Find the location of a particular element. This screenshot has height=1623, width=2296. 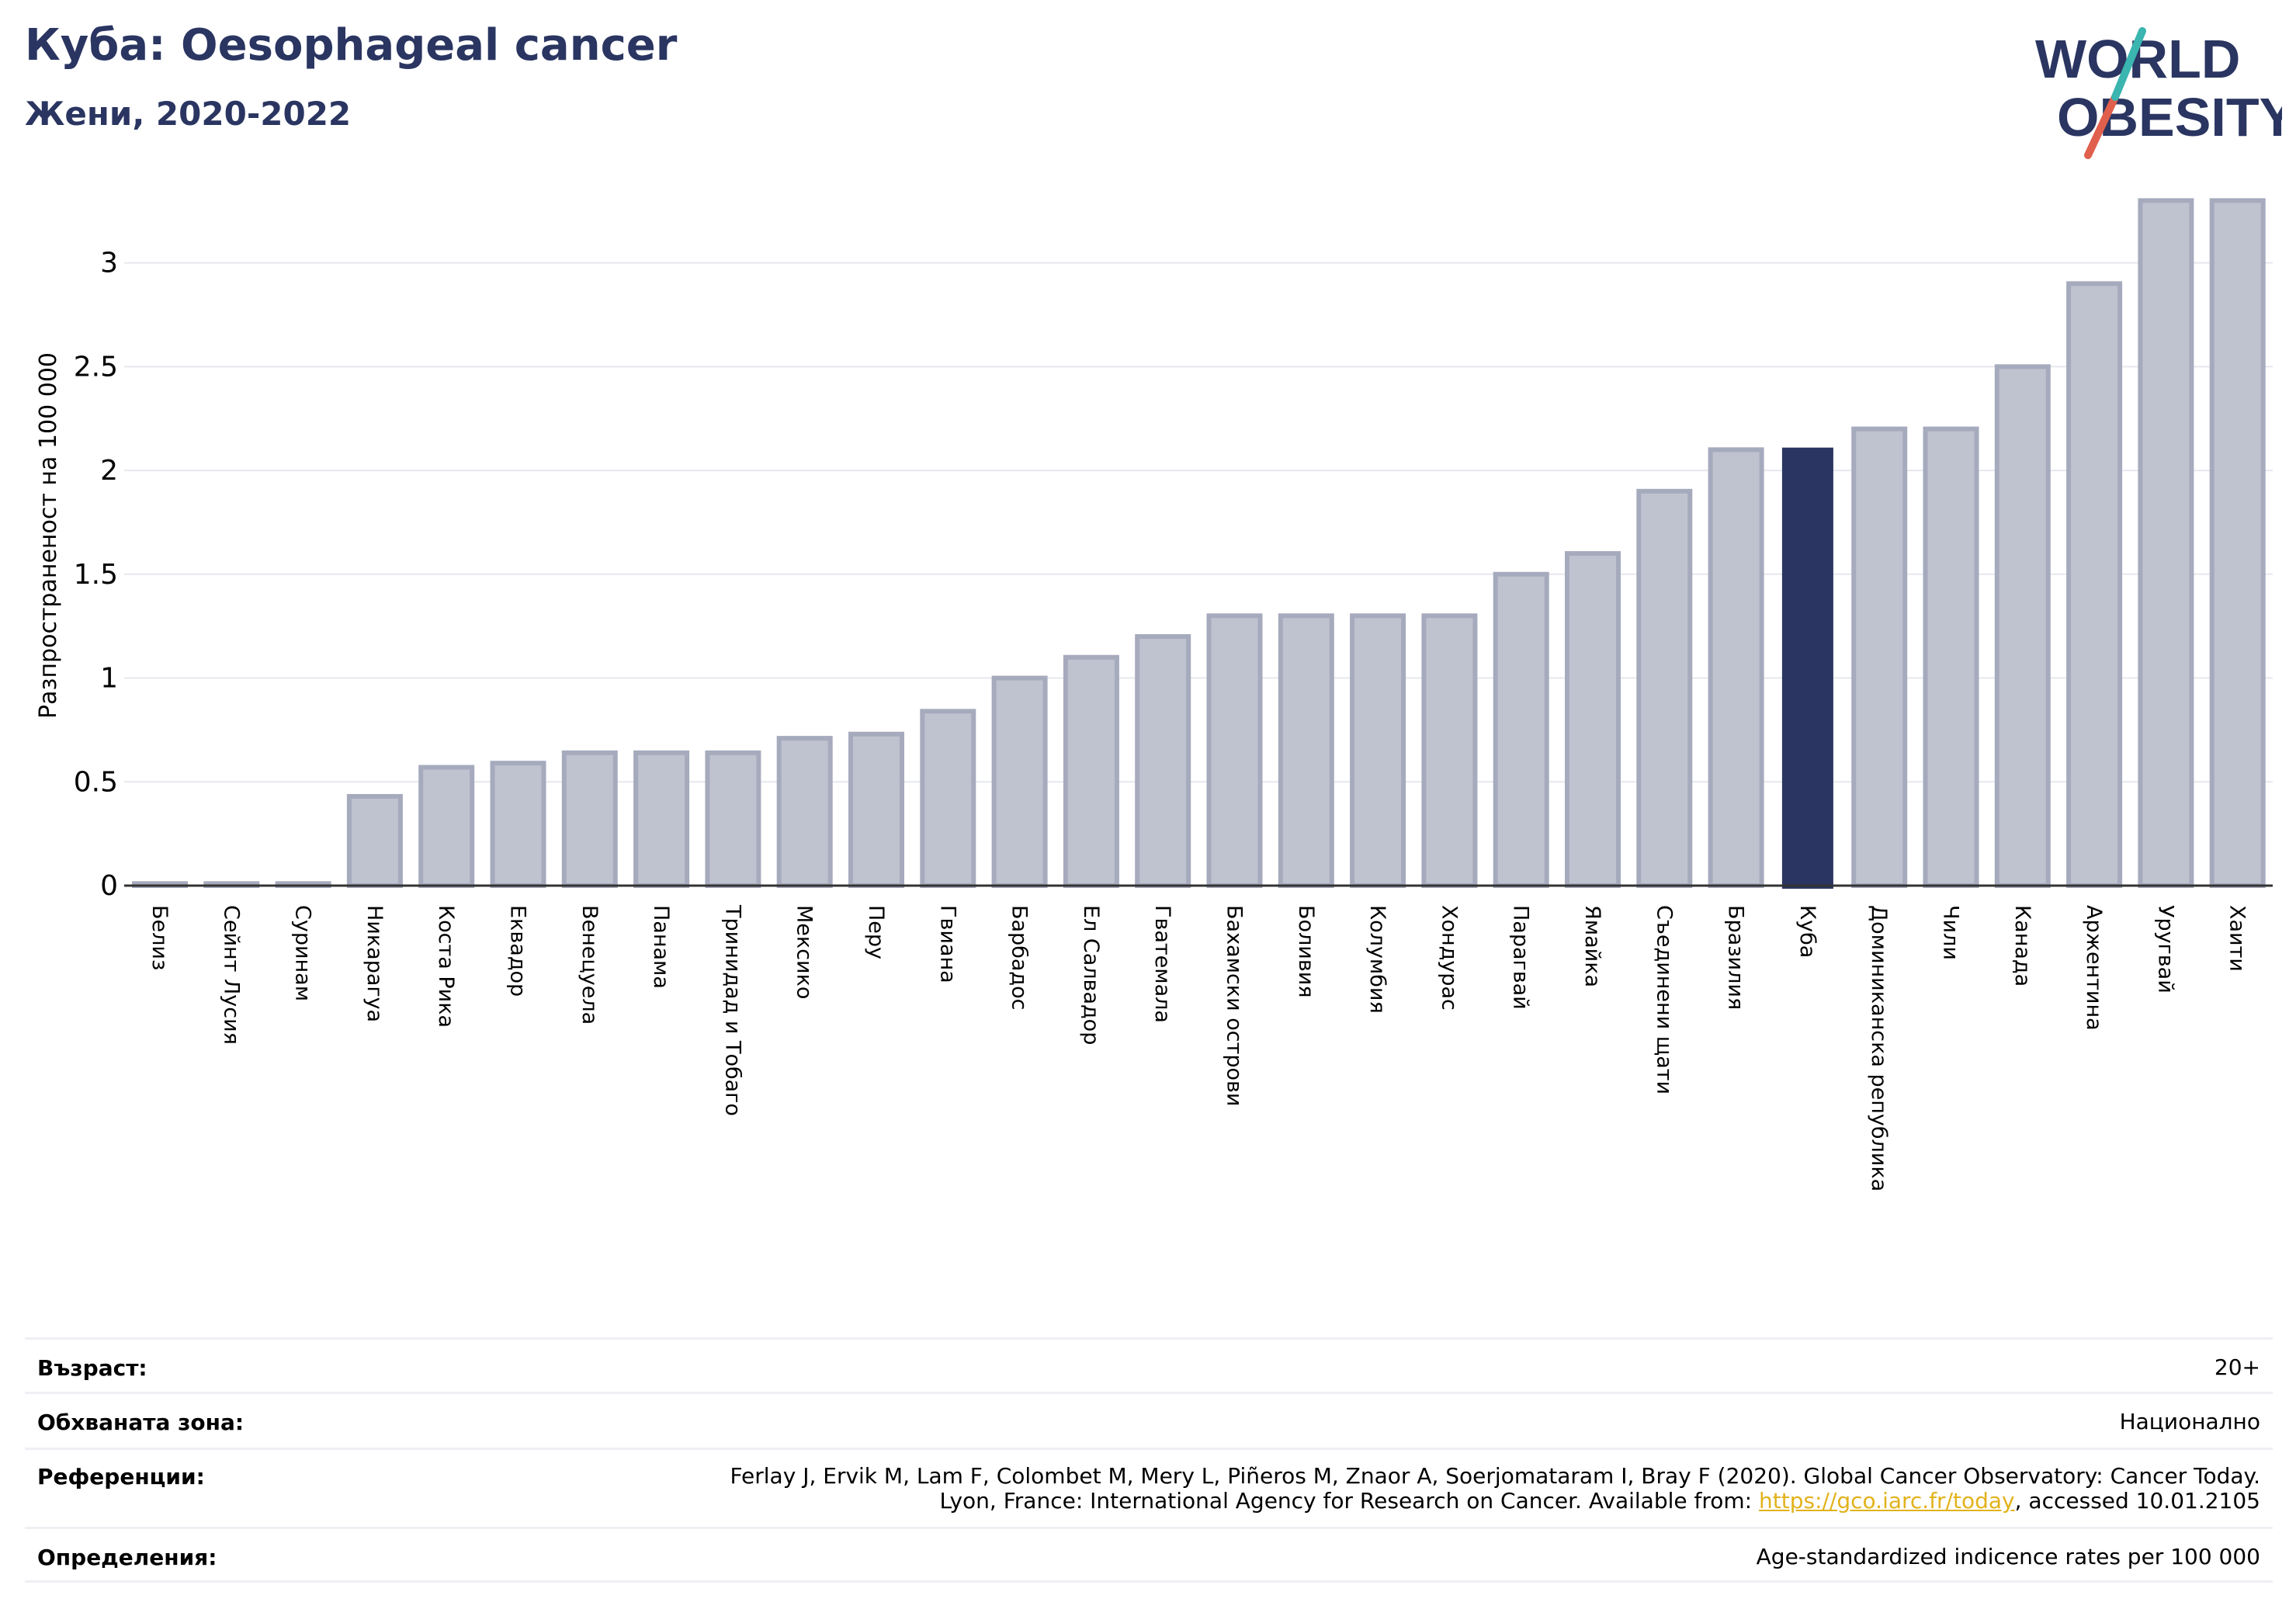

info-label-definitions: Определения: is located at coordinates (127, 1557).